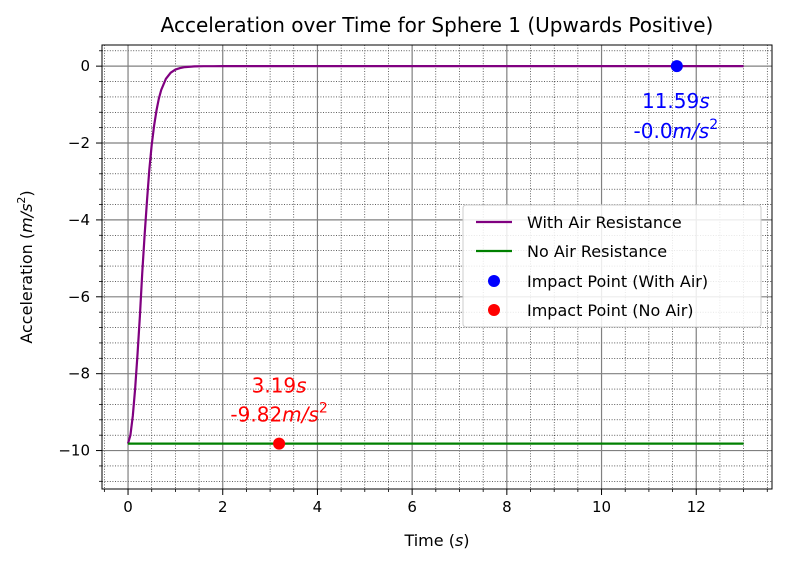 The height and width of the screenshot is (570, 786). What do you see at coordinates (279, 386) in the screenshot?
I see `impact-time-label-no-air: 3.19s` at bounding box center [279, 386].